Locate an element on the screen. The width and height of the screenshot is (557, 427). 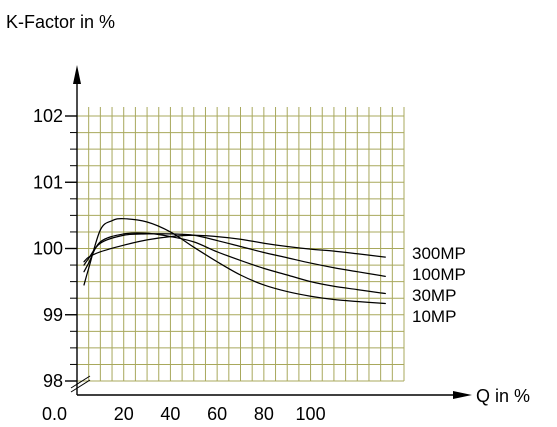
y-tick-label: 102 is located at coordinates (48, 116).